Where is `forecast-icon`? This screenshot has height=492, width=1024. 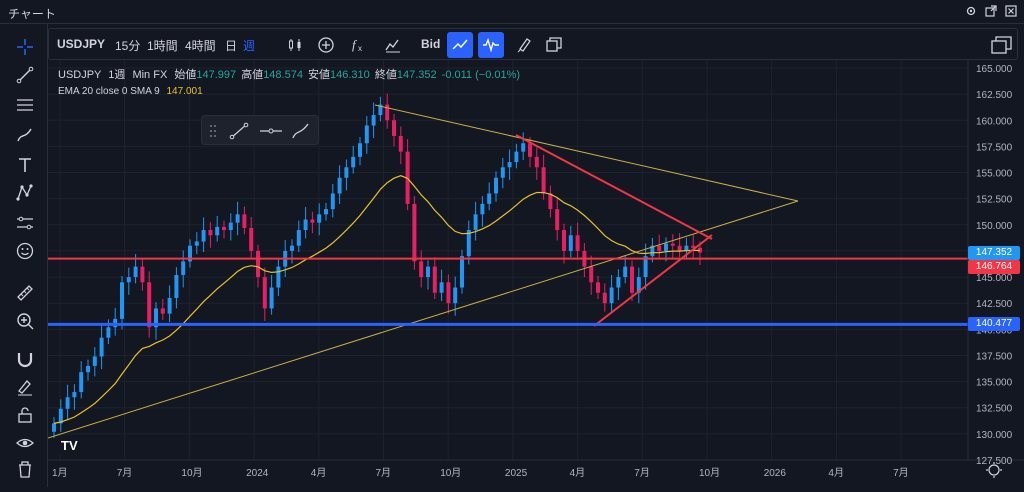
forecast-icon is located at coordinates (25, 223).